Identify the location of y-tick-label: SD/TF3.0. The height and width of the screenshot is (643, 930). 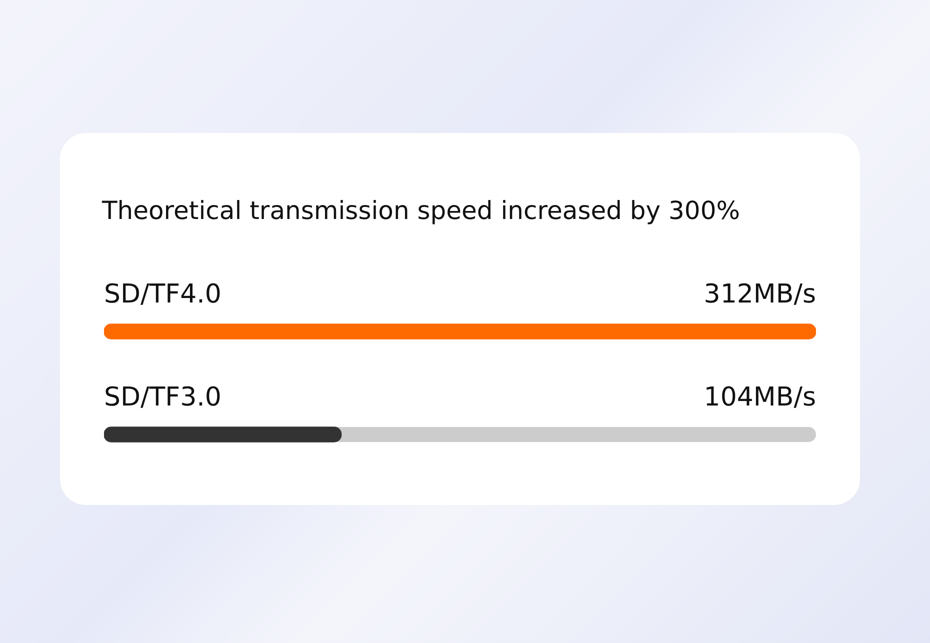
(163, 397).